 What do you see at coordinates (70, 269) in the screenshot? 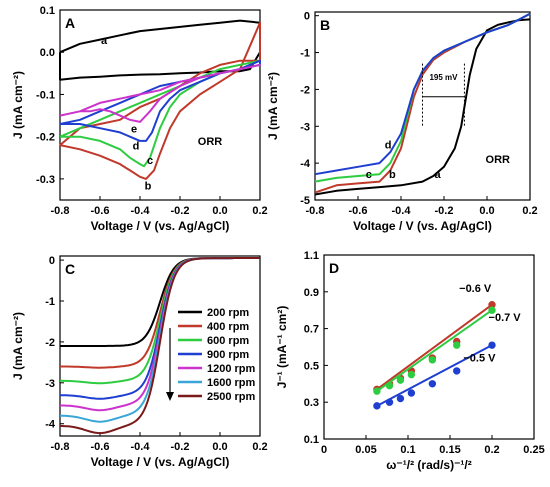
I see `panel-letter: C` at bounding box center [70, 269].